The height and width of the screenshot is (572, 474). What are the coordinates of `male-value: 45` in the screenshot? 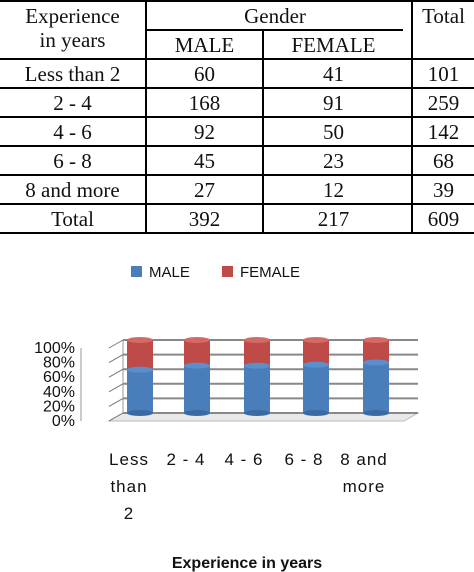 It's located at (205, 161).